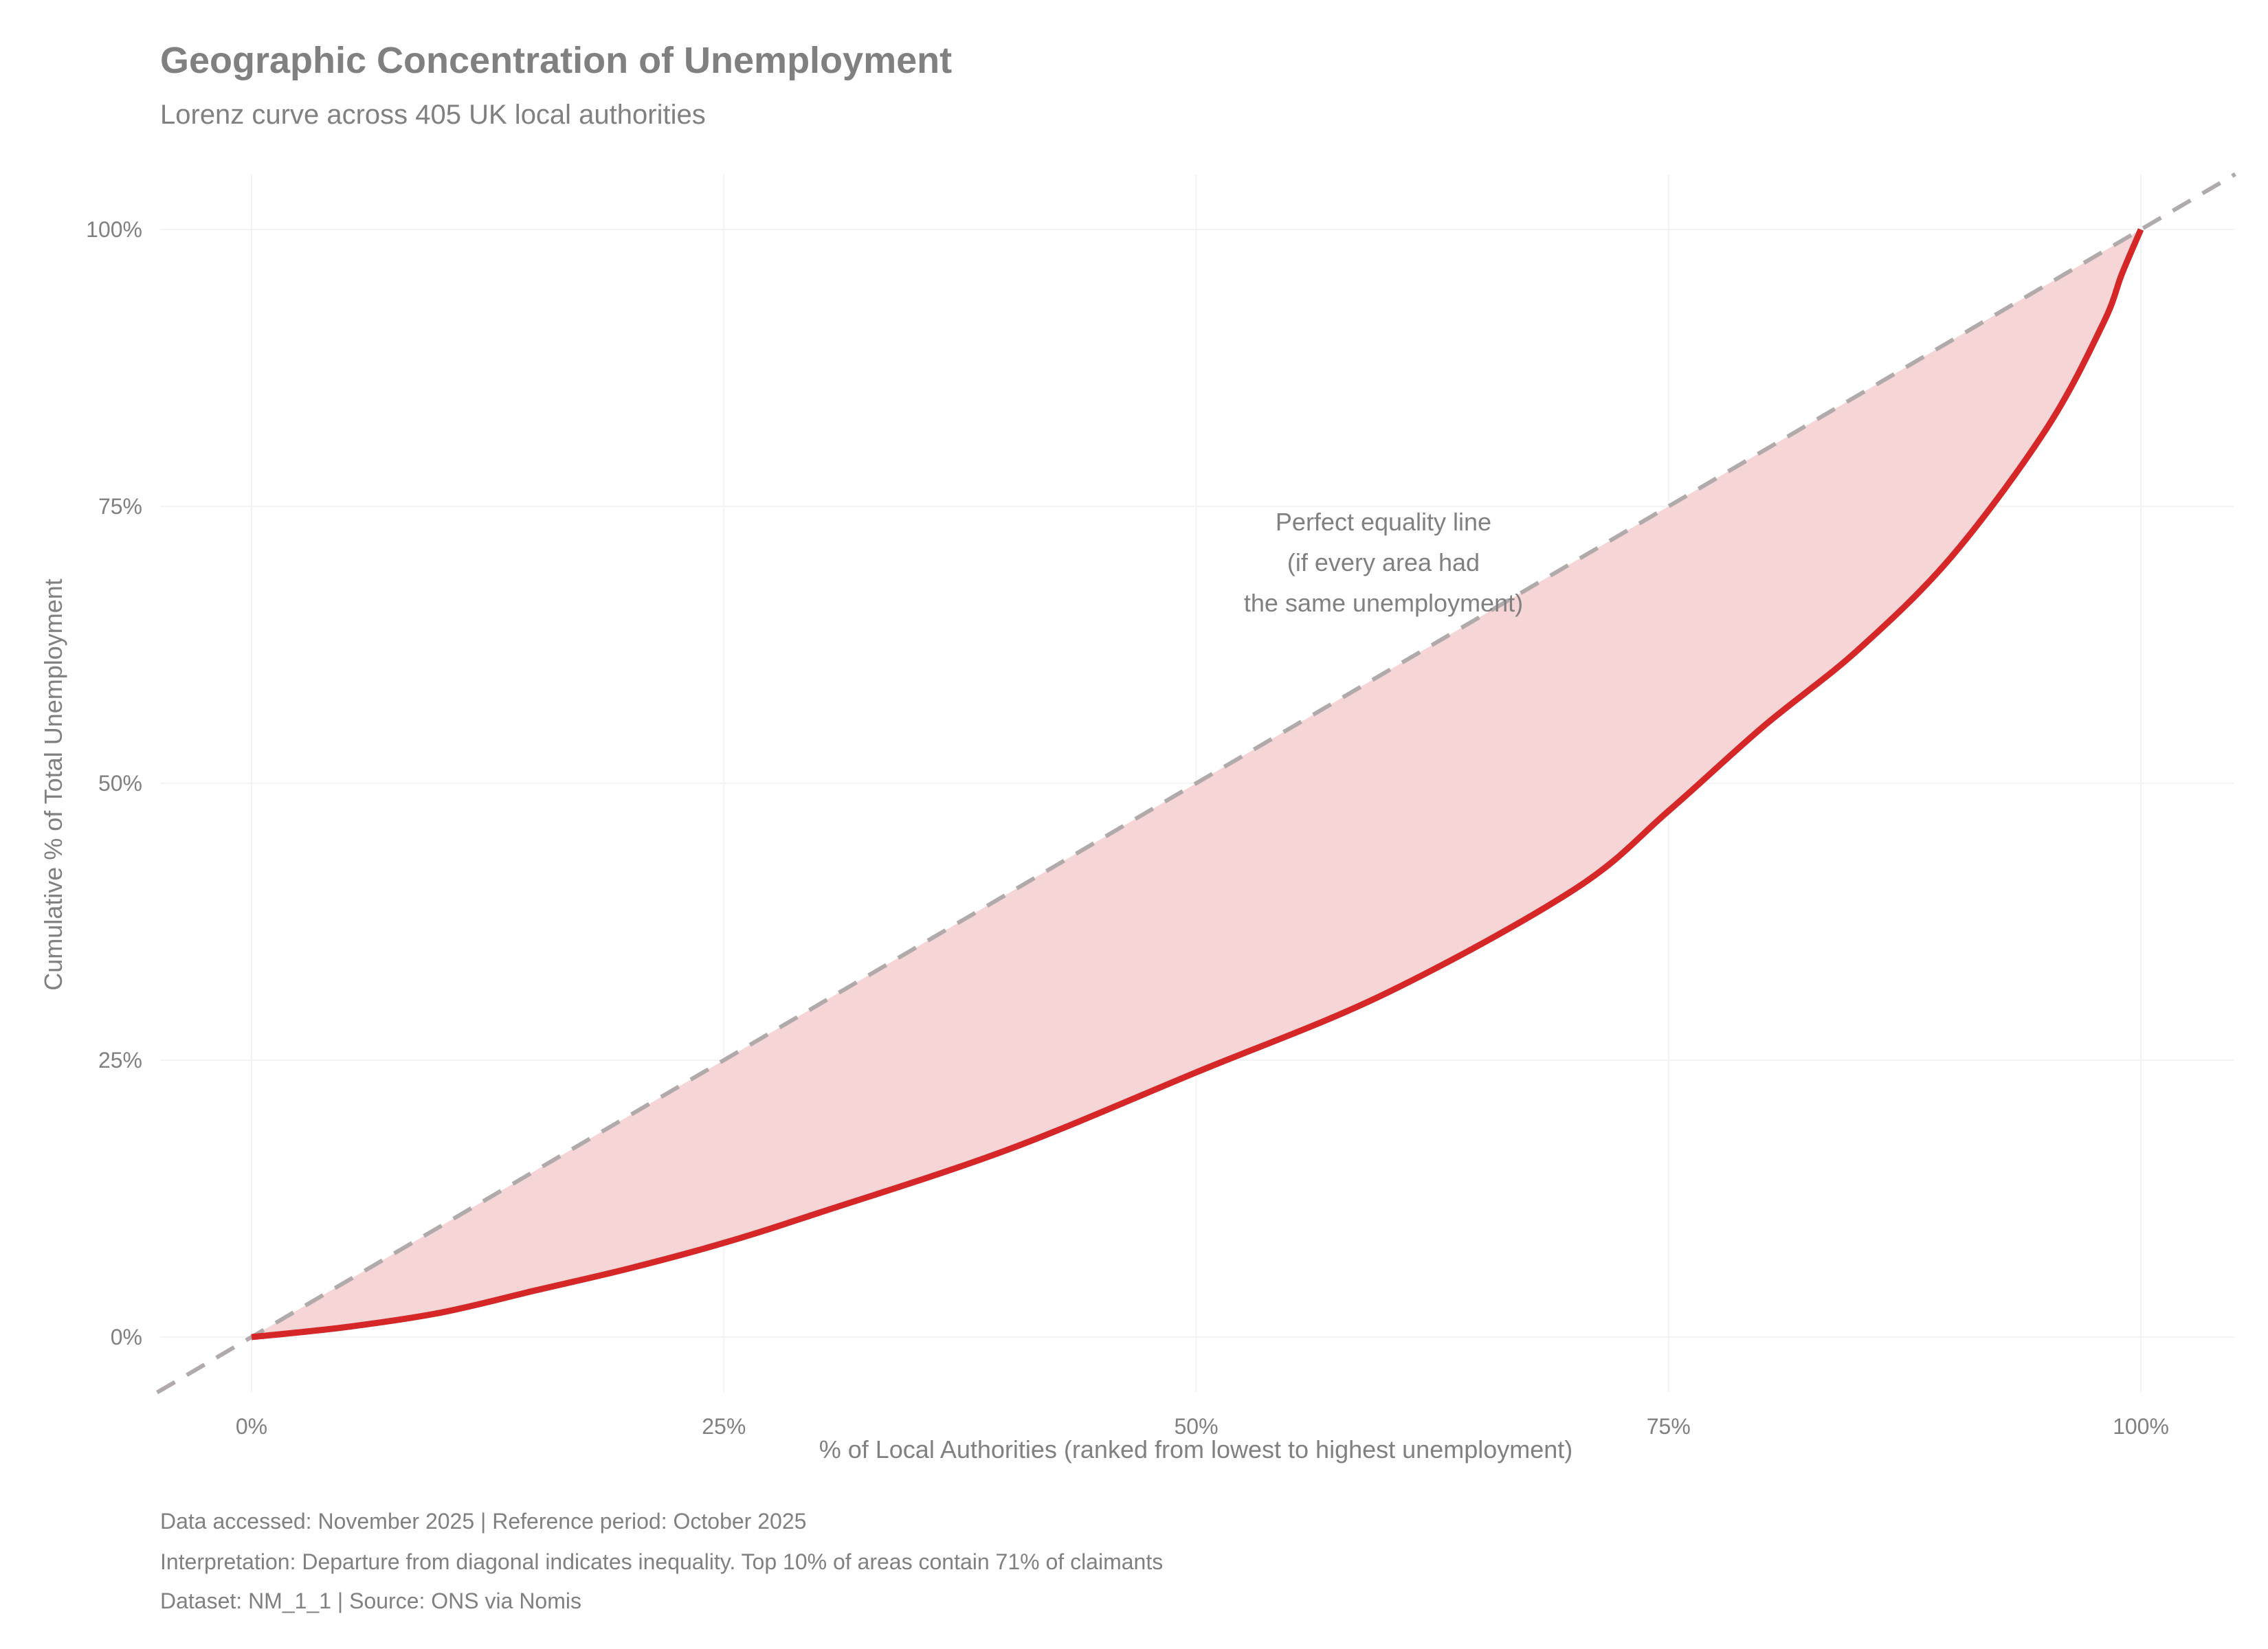 This screenshot has height=1649, width=2268. What do you see at coordinates (120, 783) in the screenshot?
I see `y-tick-label: 50%` at bounding box center [120, 783].